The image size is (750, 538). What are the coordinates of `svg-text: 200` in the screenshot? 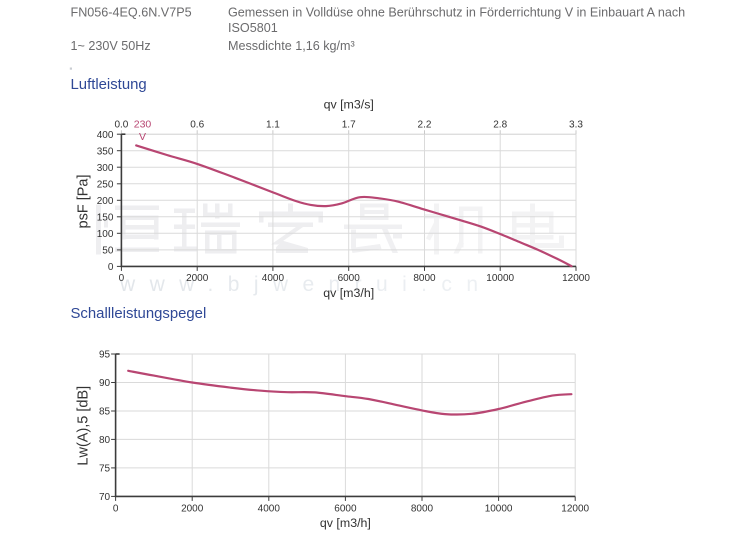 It's located at (105, 201).